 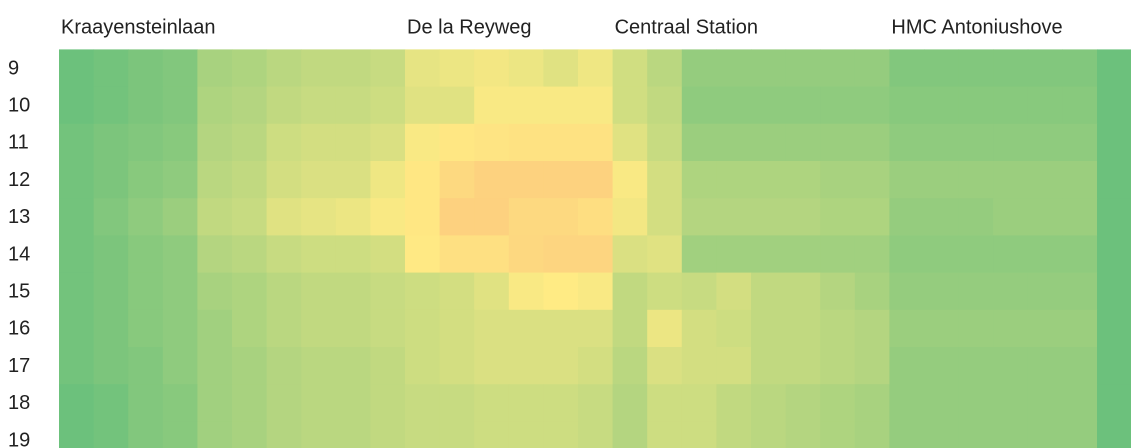 I want to click on row-label: 15, so click(x=19, y=291).